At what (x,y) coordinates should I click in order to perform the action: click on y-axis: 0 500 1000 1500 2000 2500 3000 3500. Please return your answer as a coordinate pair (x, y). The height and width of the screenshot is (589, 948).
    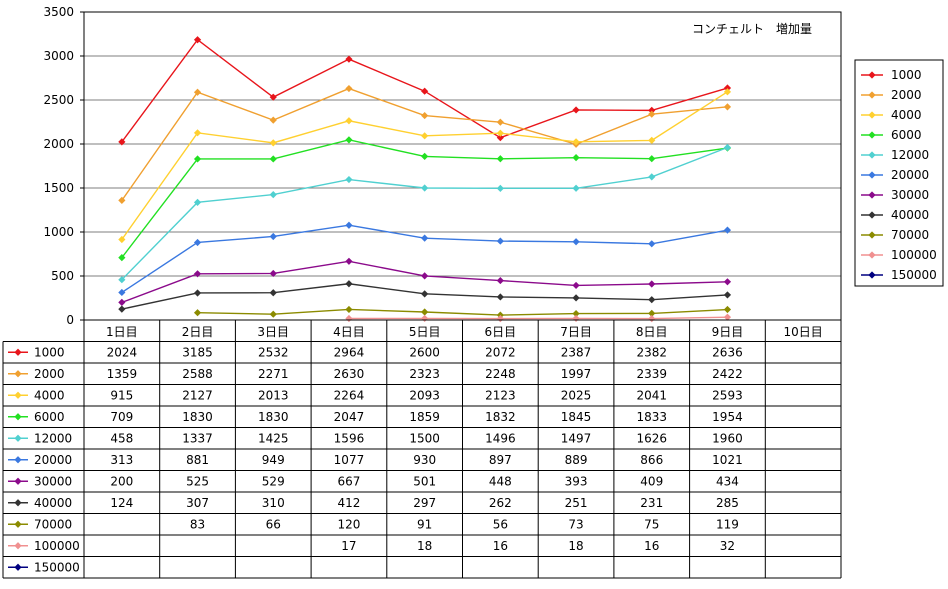
    Looking at the image, I should click on (63, 166).